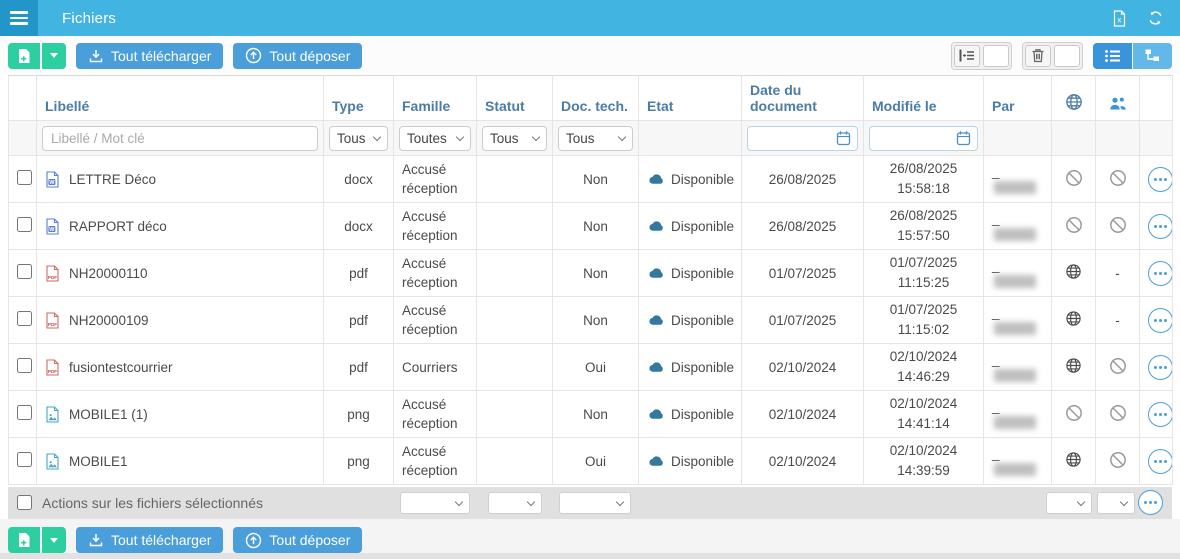  I want to click on column-header-libelle: Libellé, so click(180, 98).